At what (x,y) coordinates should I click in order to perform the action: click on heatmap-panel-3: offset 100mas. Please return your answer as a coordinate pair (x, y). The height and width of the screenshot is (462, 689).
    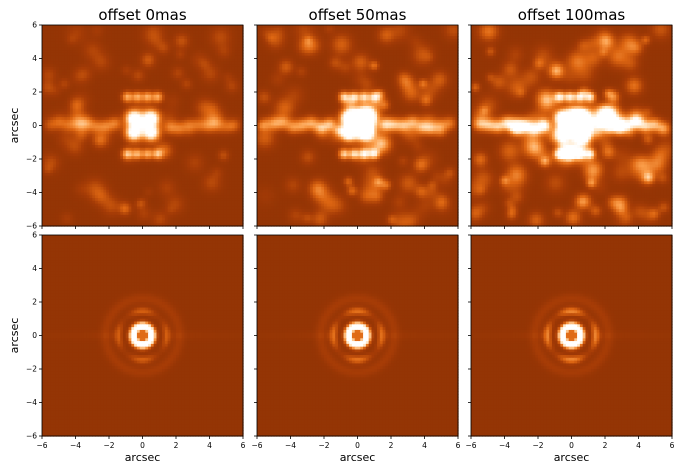
    Looking at the image, I should click on (570, 117).